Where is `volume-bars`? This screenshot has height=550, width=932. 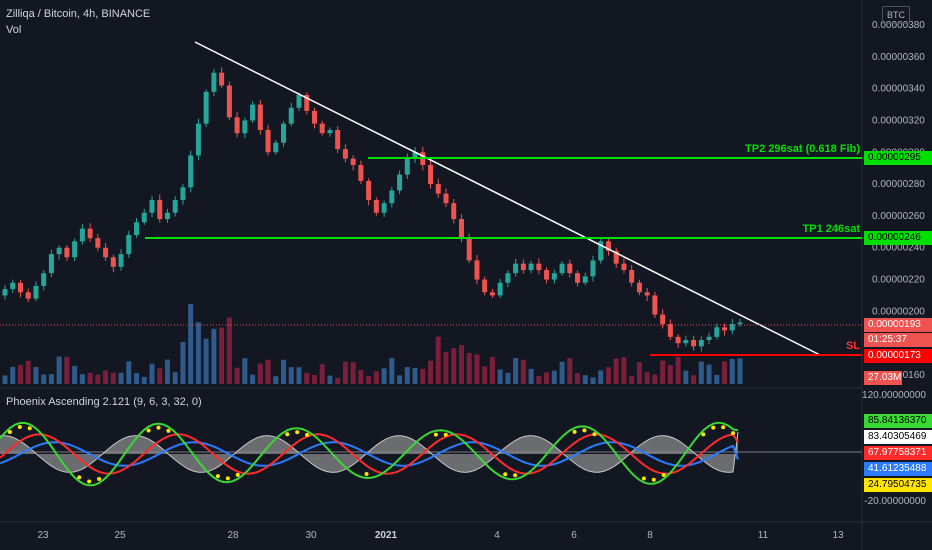 volume-bars is located at coordinates (372, 343).